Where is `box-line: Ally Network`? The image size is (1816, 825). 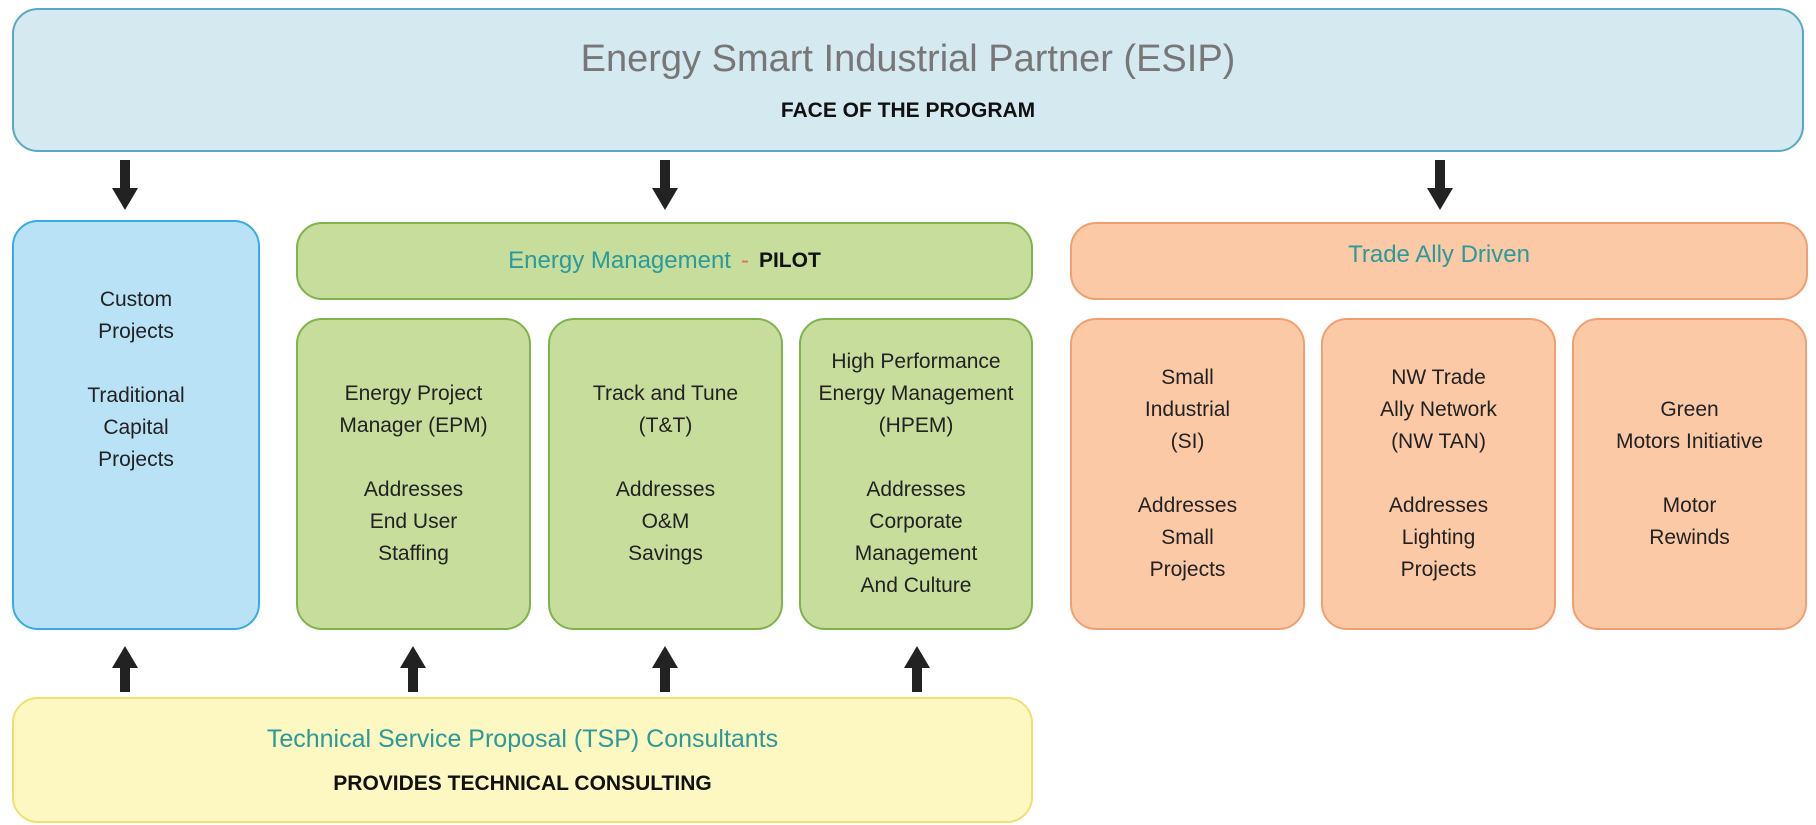
box-line: Ally Network is located at coordinates (1438, 409).